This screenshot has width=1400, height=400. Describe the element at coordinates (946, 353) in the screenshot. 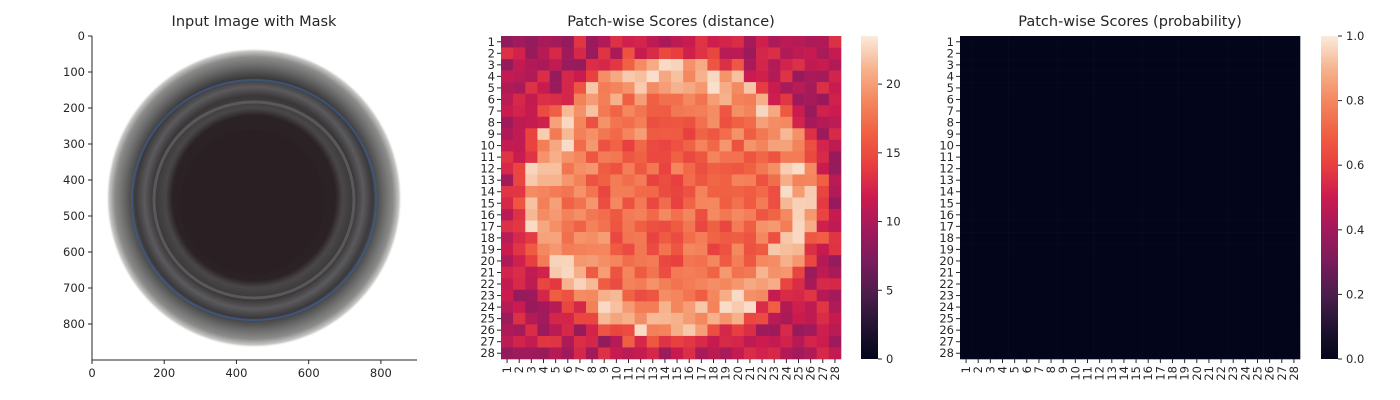

I see `y-tick-label: 28` at that location.